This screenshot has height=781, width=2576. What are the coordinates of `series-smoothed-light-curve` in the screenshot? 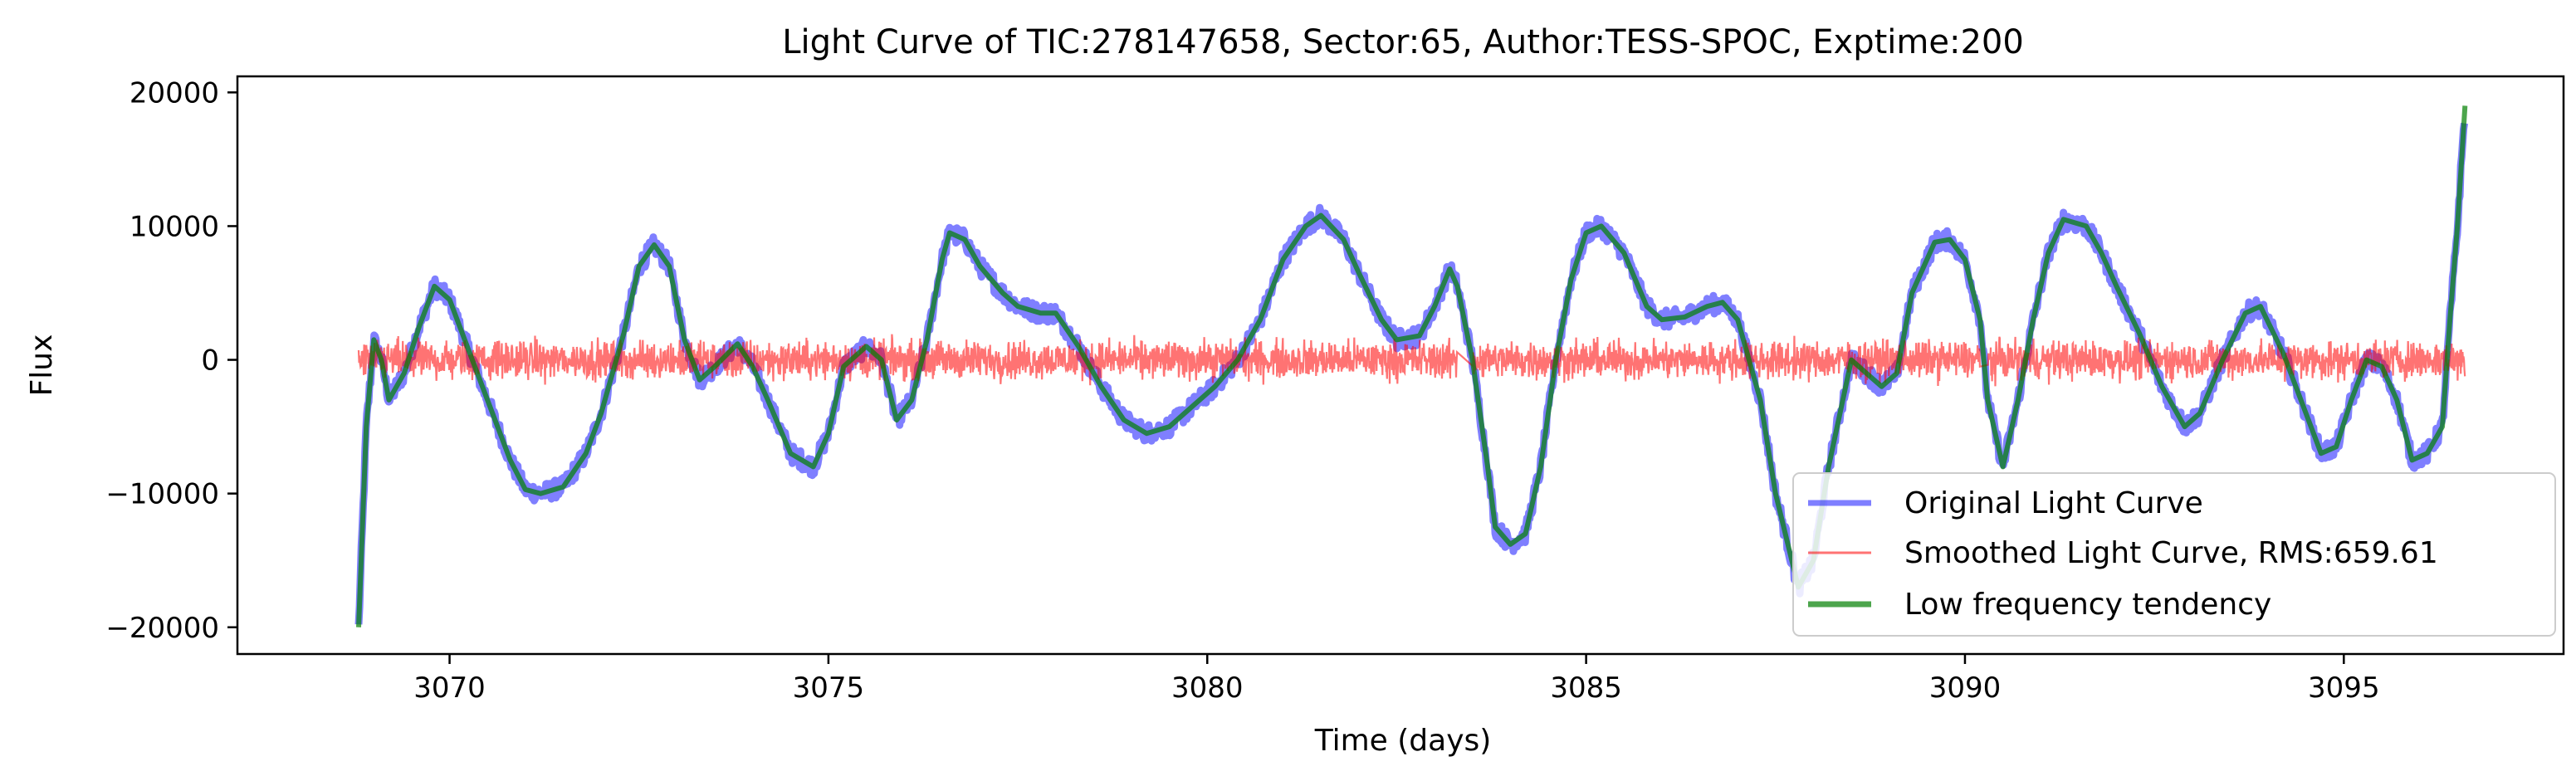 It's located at (1411, 360).